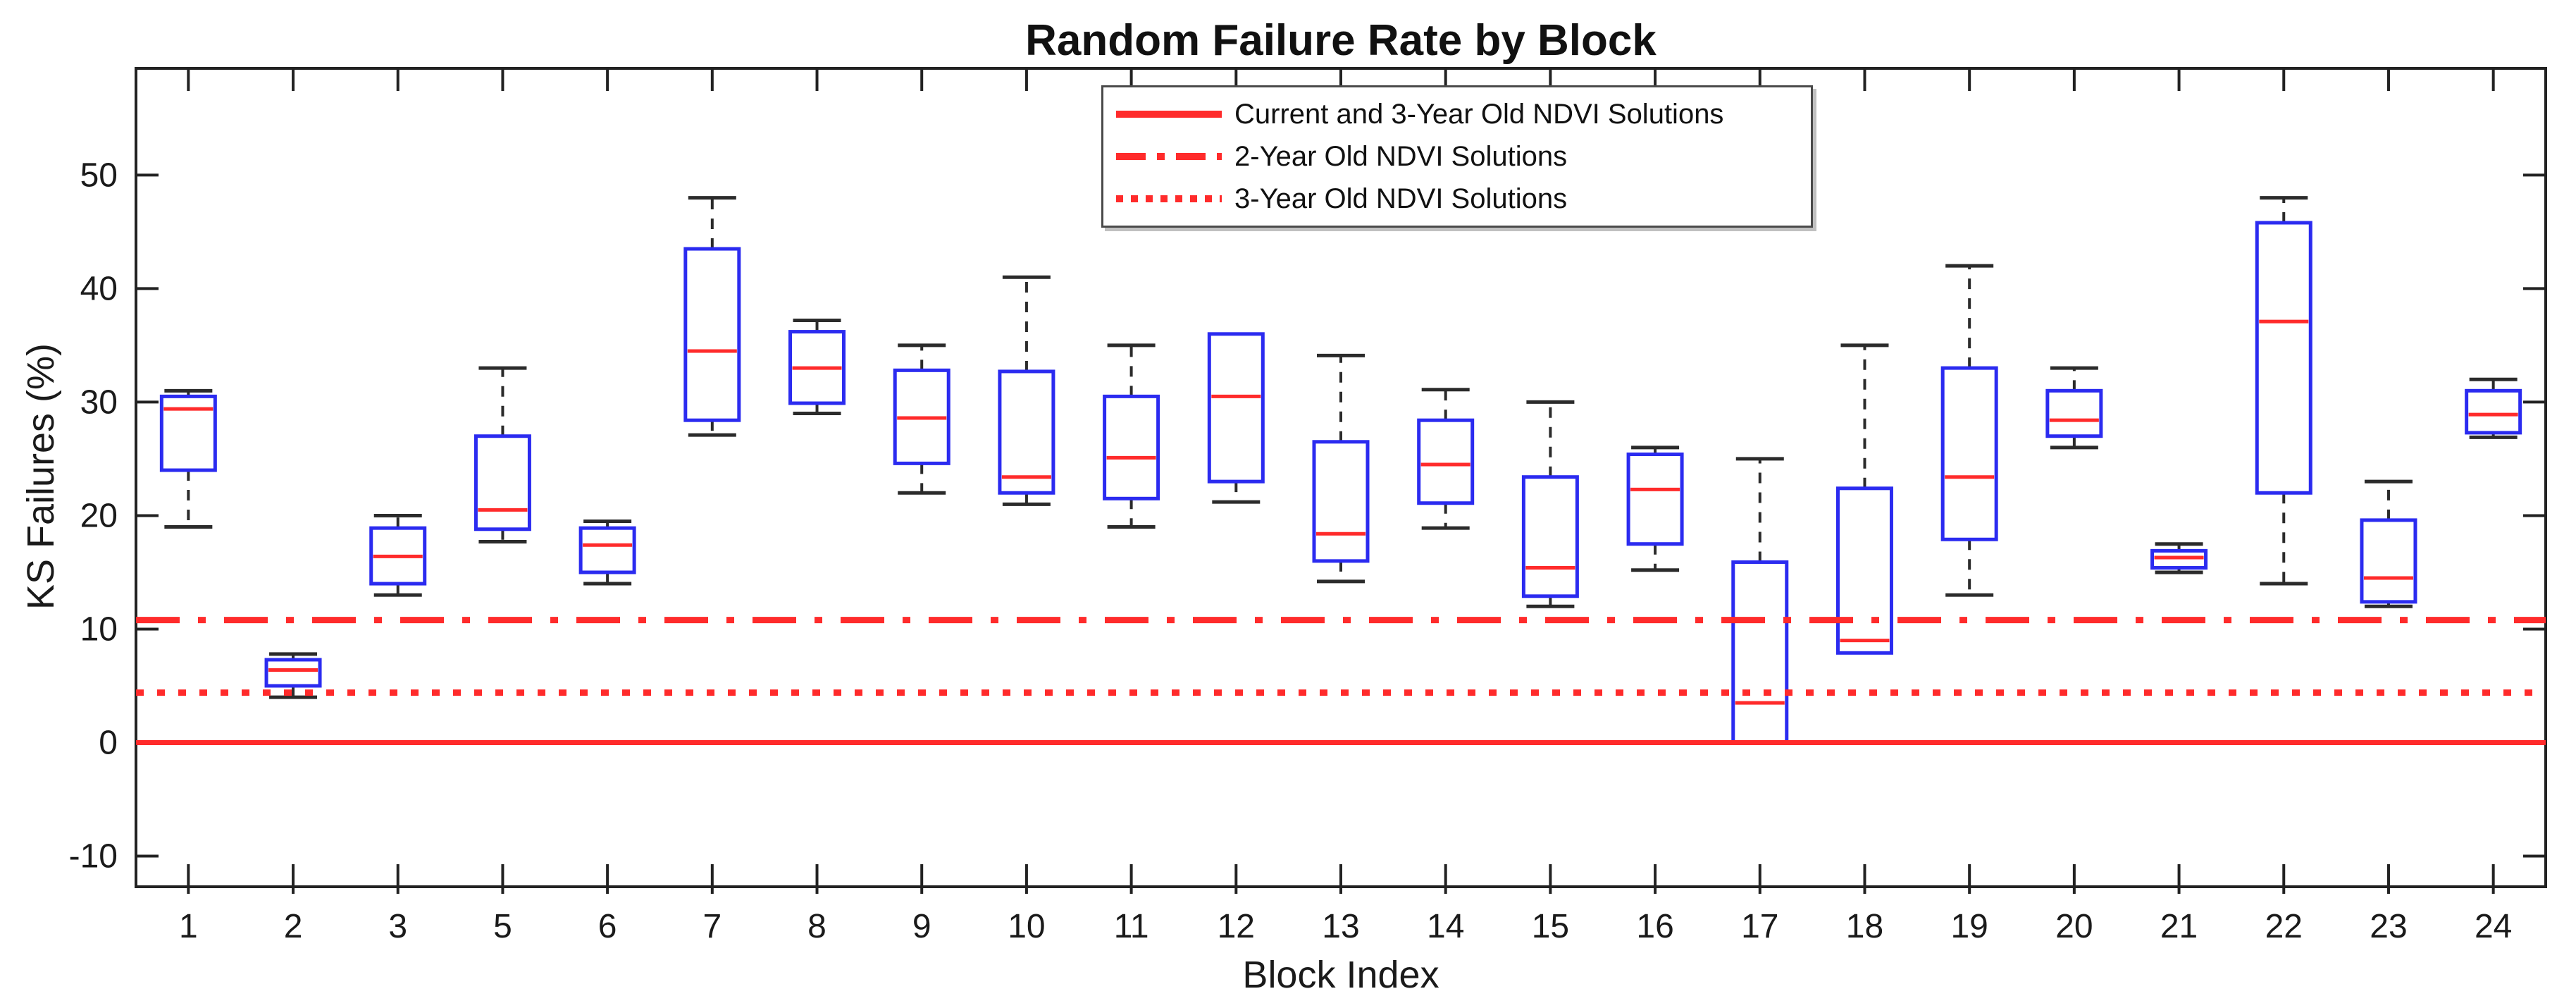 The width and height of the screenshot is (2576, 1008). I want to click on y-tick-label: 30, so click(99, 402).